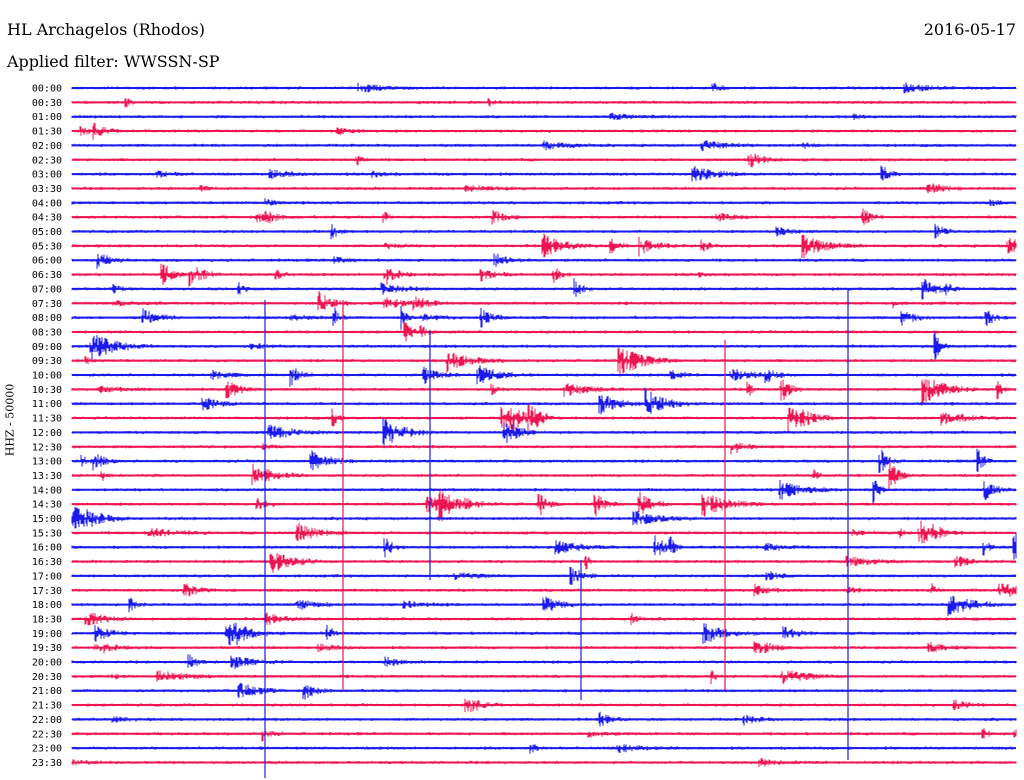  Describe the element at coordinates (47, 103) in the screenshot. I see `row-time-label: 00:30` at that location.